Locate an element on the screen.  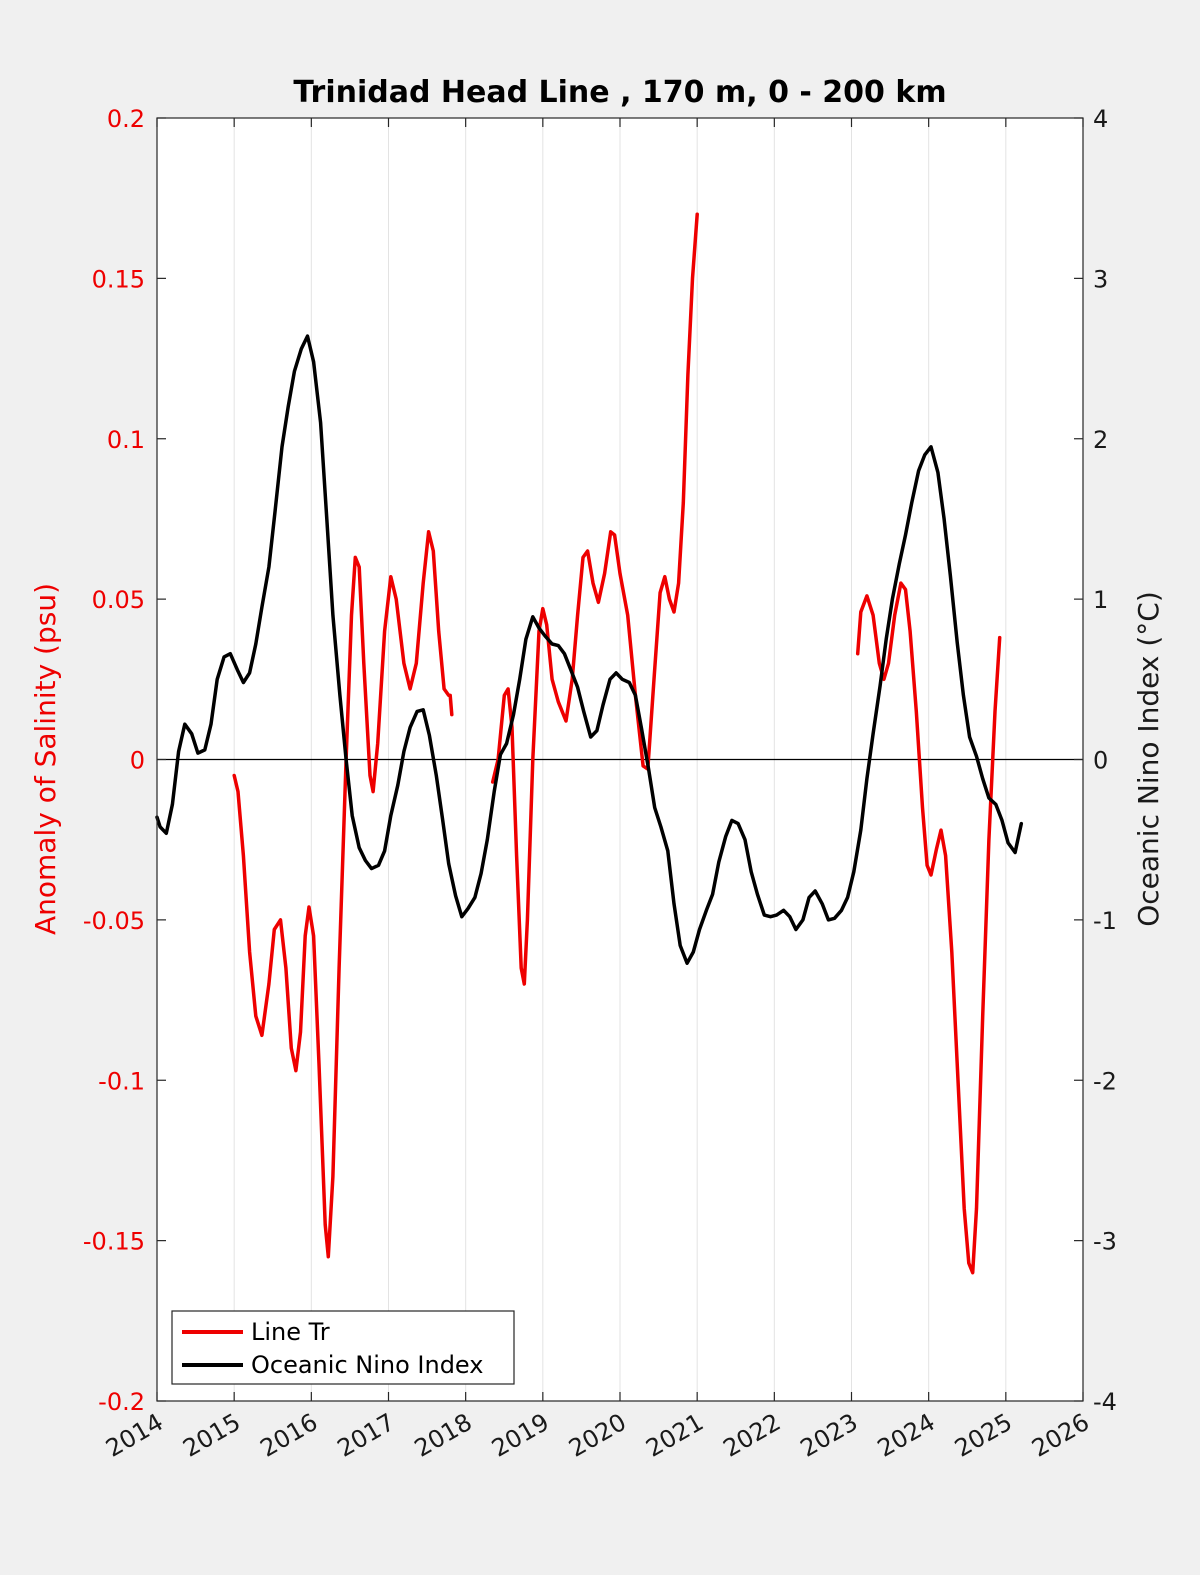
y-right-tick-label-4: 4 is located at coordinates (1100, 119).